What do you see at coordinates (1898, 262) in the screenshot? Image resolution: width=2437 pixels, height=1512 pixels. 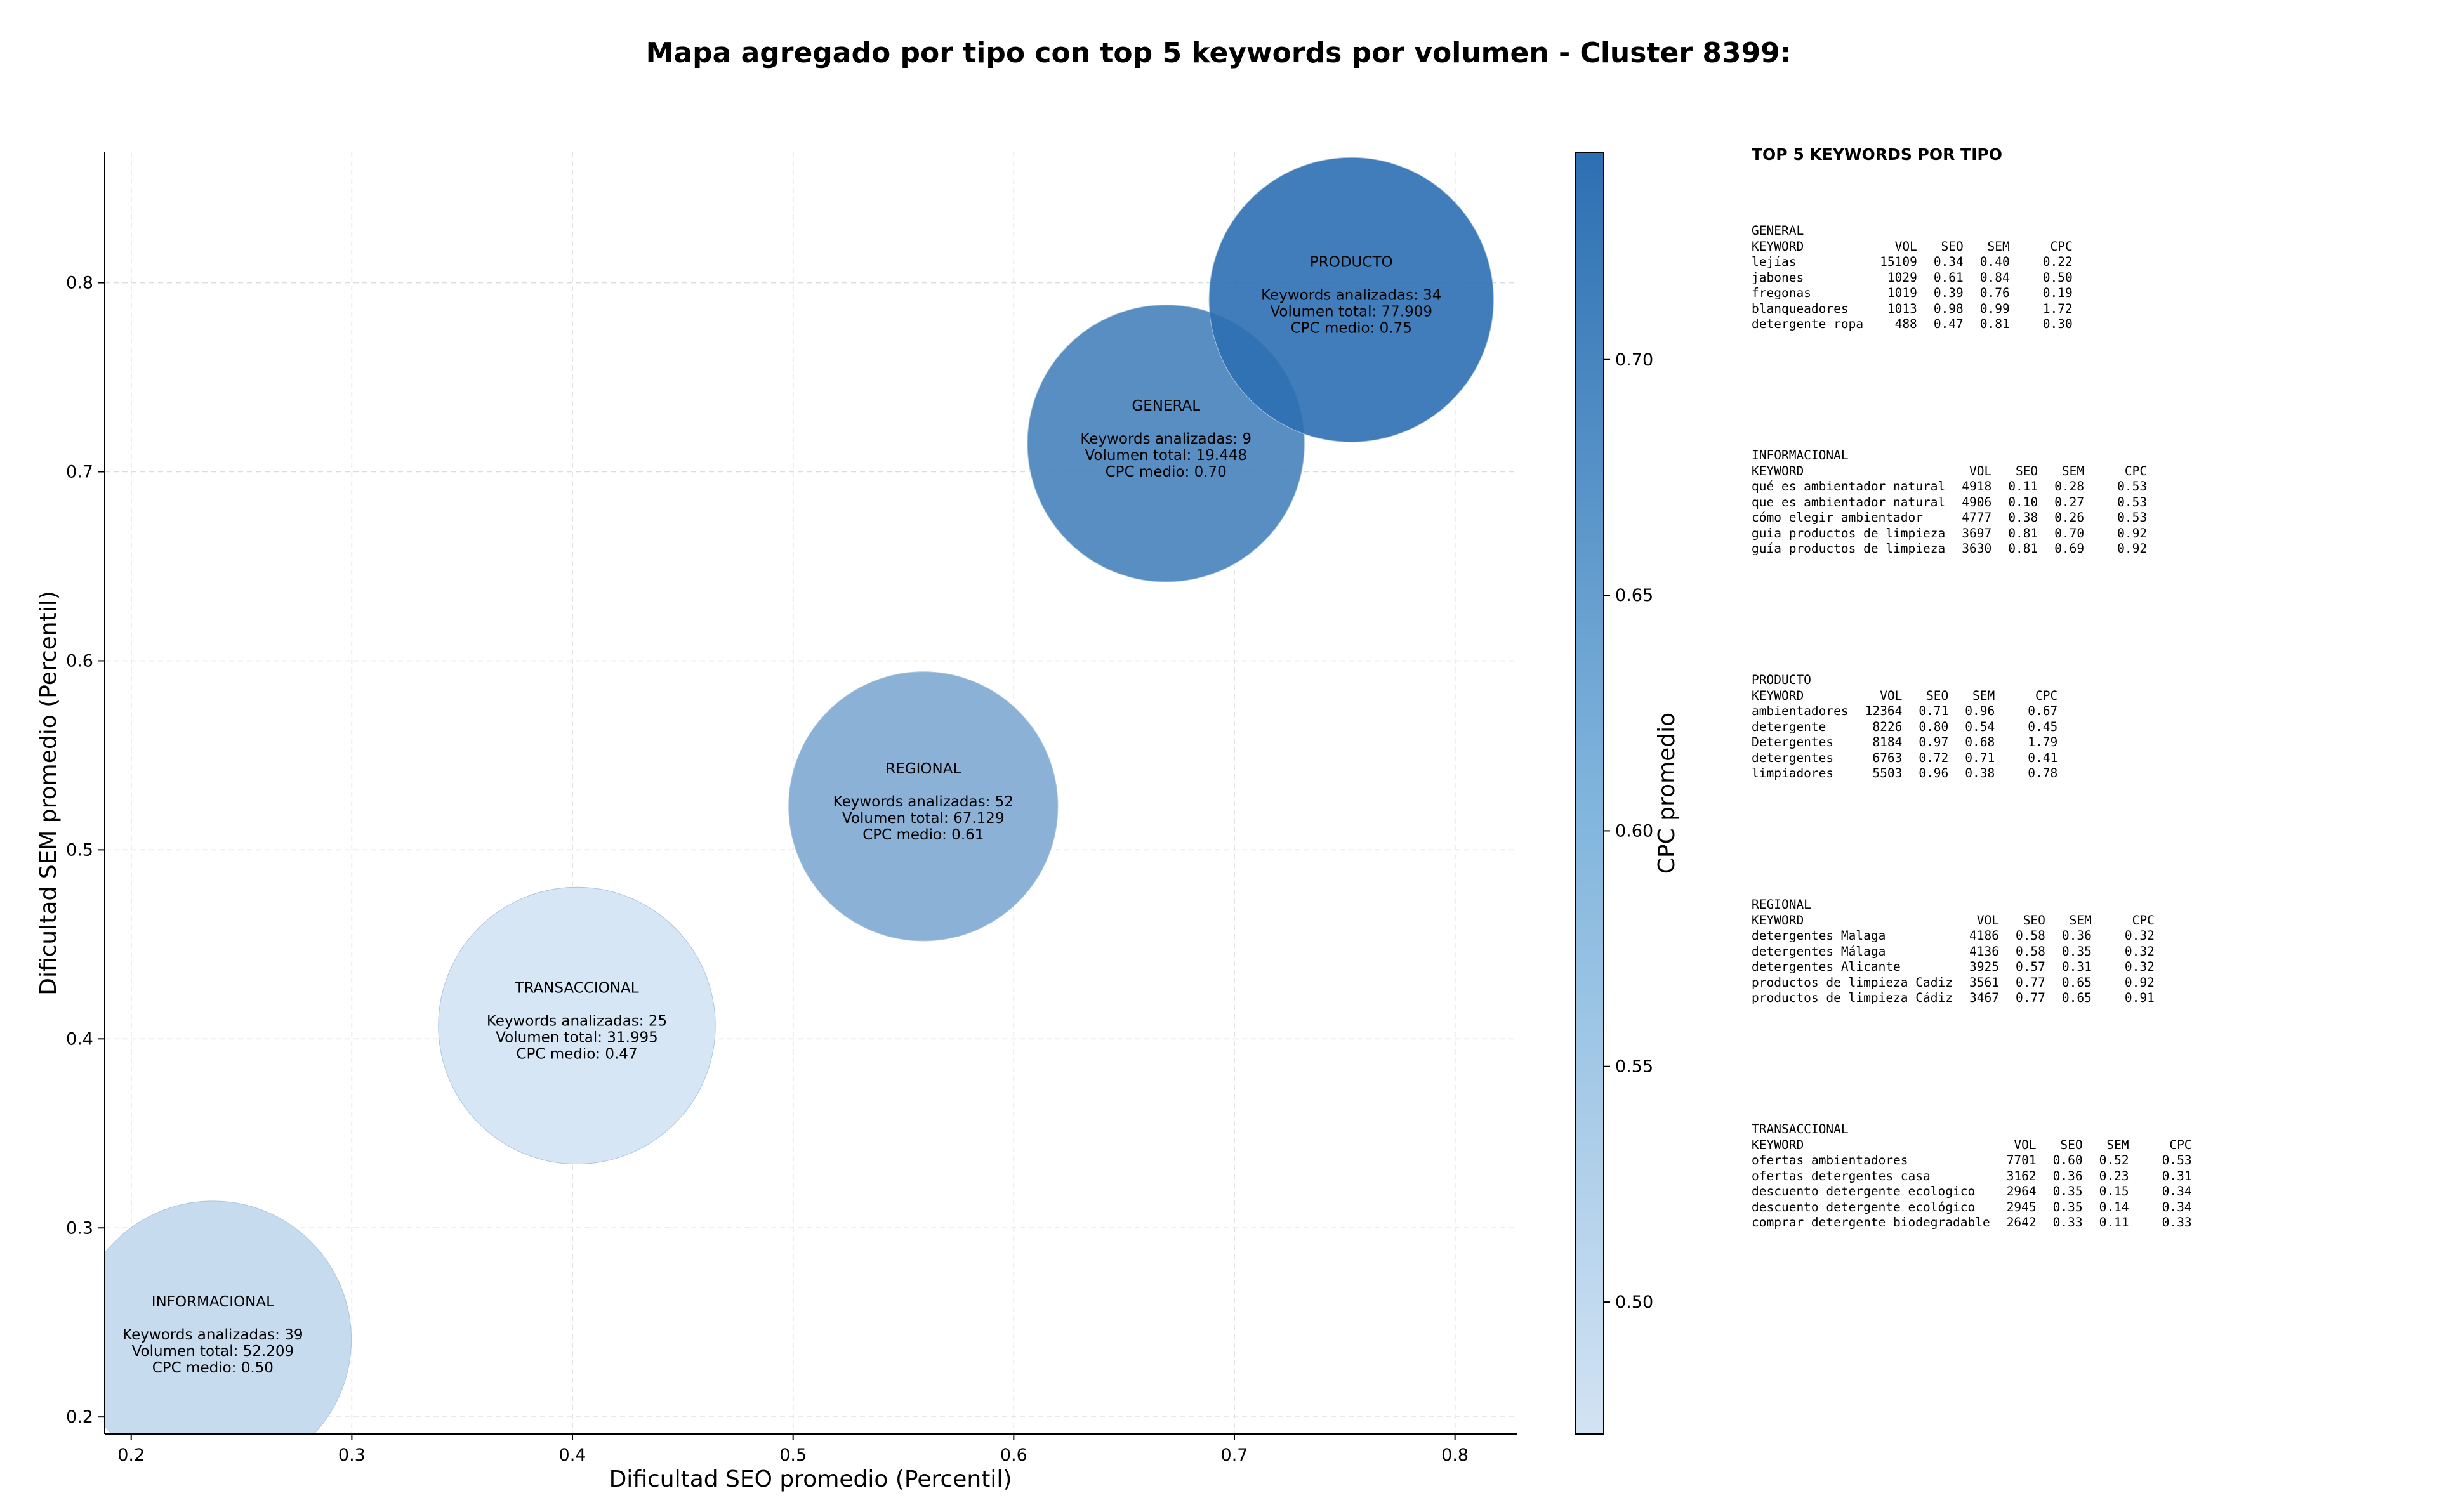 I see `table-cell: 15109` at bounding box center [1898, 262].